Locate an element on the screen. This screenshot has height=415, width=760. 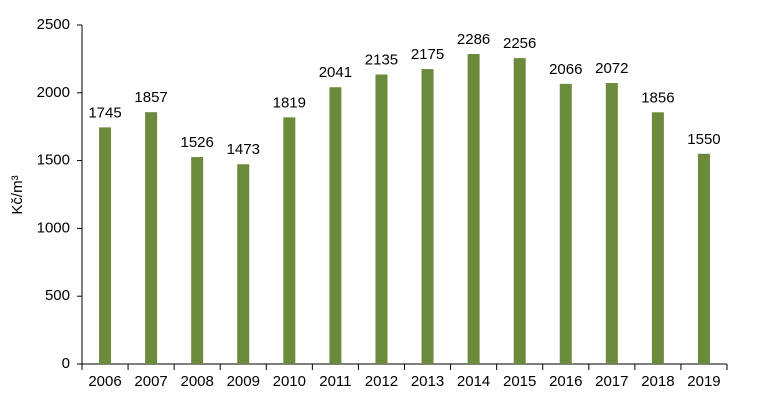
data-label: 2072 is located at coordinates (611, 68).